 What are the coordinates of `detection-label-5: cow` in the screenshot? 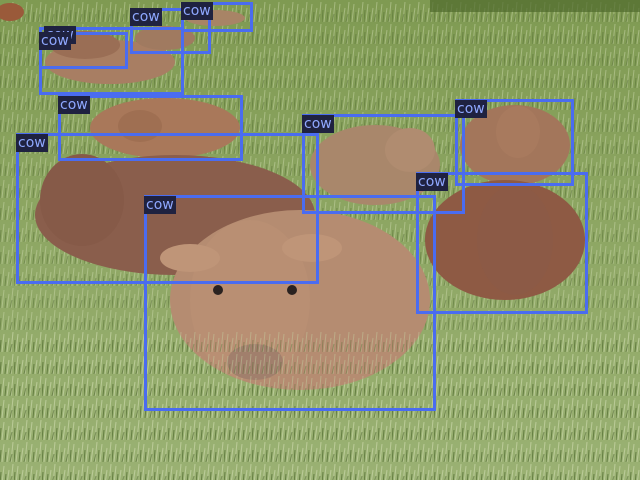 It's located at (74, 105).